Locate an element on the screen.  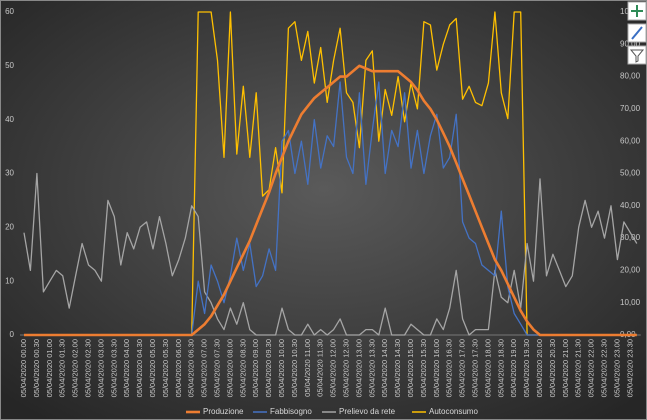
y2-tick-label: 40,00 is located at coordinates (630, 205).